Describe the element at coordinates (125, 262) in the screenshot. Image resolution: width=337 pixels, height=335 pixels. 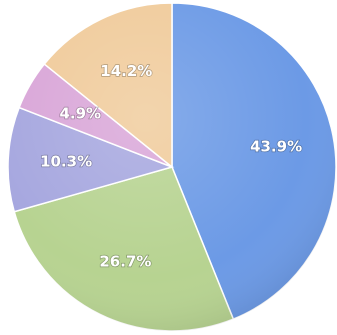
I see `pie-slice-label-2: 26.7%` at that location.